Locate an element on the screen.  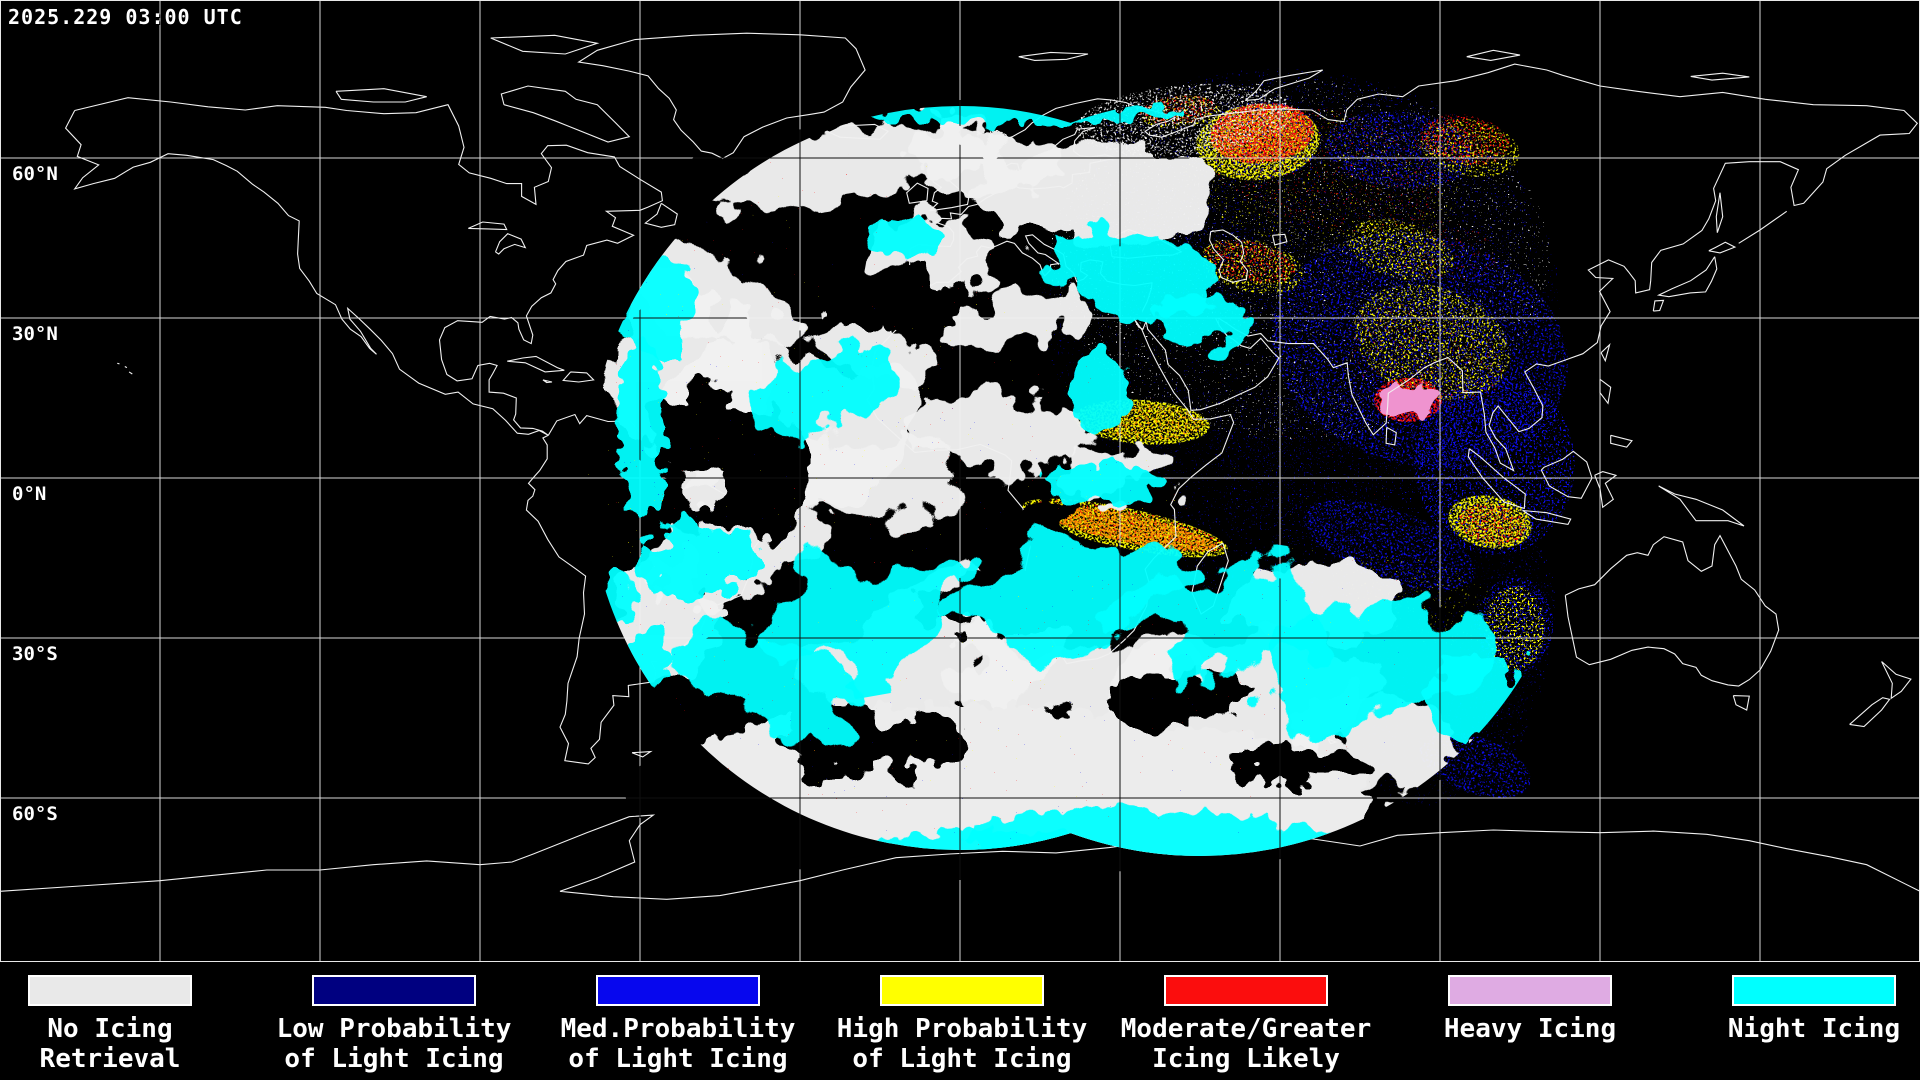
timestamp: 2025.229 03:00 UTC is located at coordinates (125, 17).